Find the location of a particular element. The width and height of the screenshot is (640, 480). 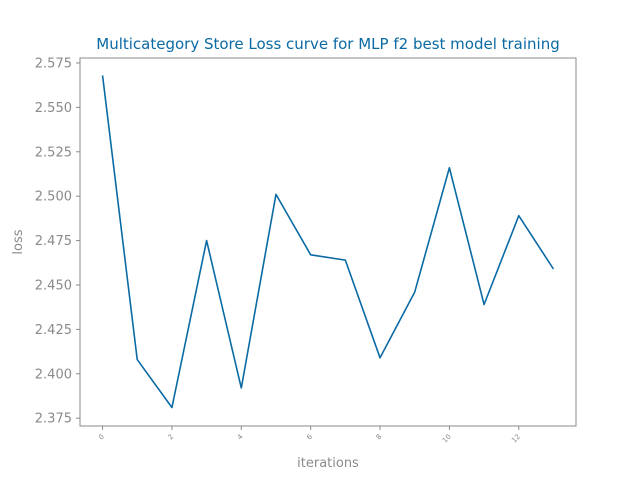

x-tick-label: 0 is located at coordinates (101, 437).